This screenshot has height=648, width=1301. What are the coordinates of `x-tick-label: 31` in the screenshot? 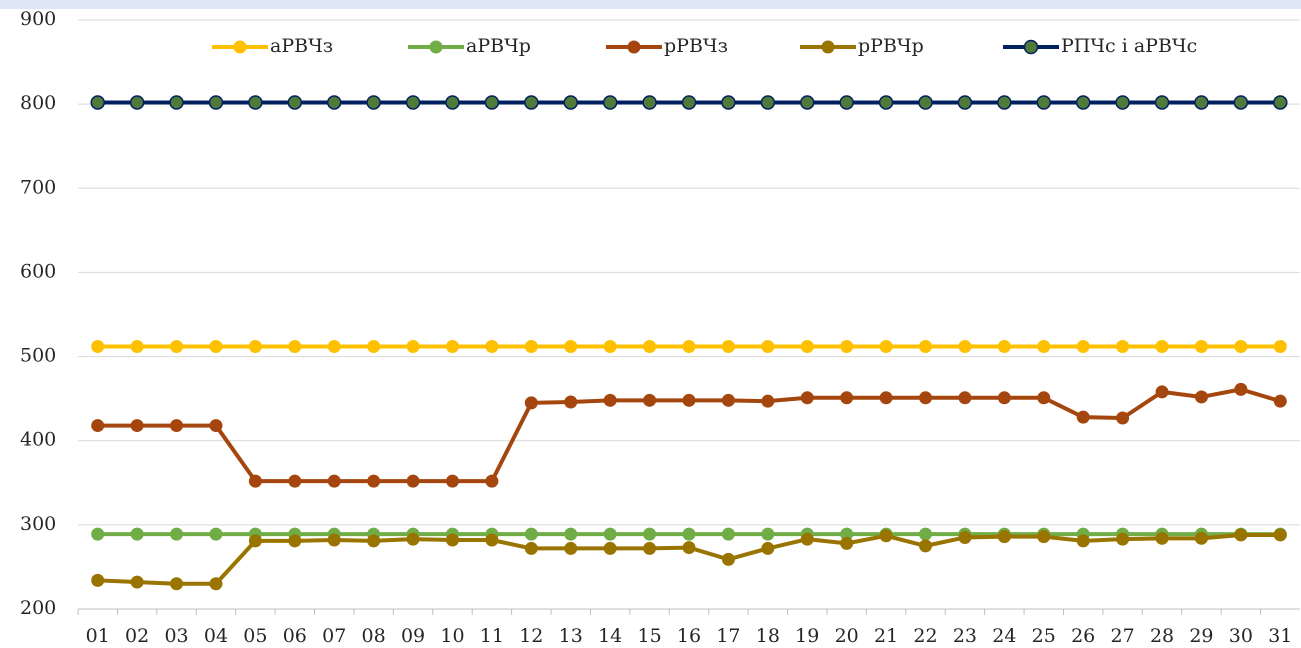 It's located at (1280, 636).